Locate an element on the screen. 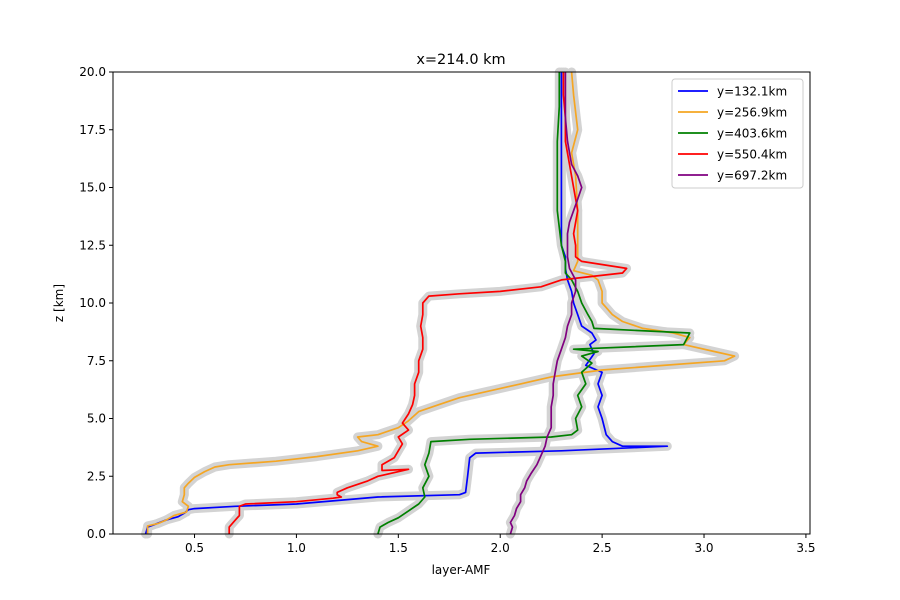  x-tick-label: 0.5 is located at coordinates (194, 548).